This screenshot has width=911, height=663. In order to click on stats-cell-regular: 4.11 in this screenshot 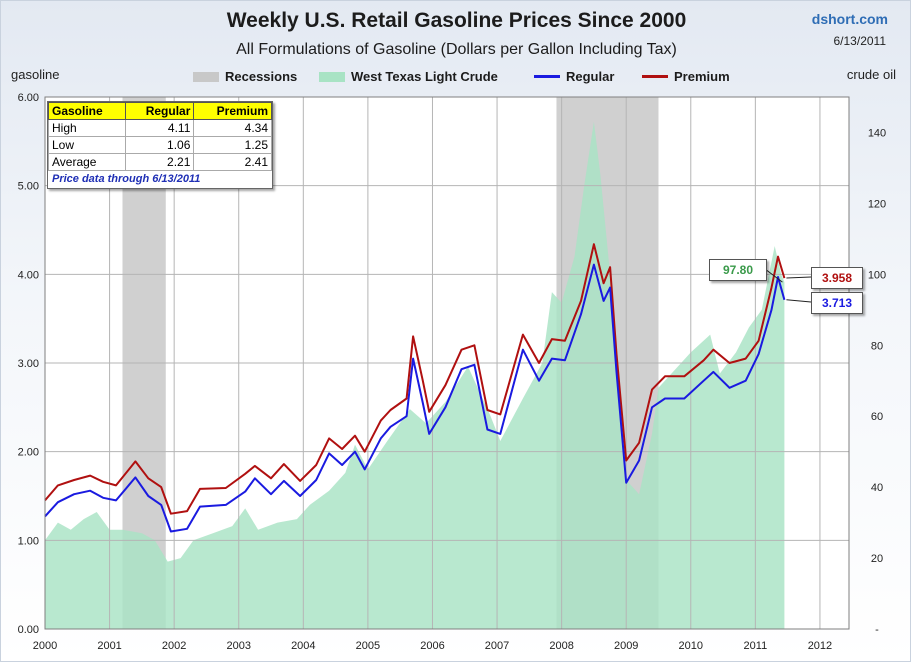, I will do `click(159, 128)`.